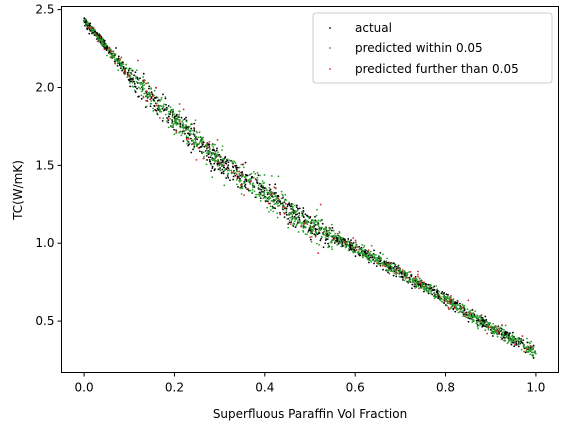  What do you see at coordinates (44, 10) in the screenshot?
I see `y-tick-label: 2.5` at bounding box center [44, 10].